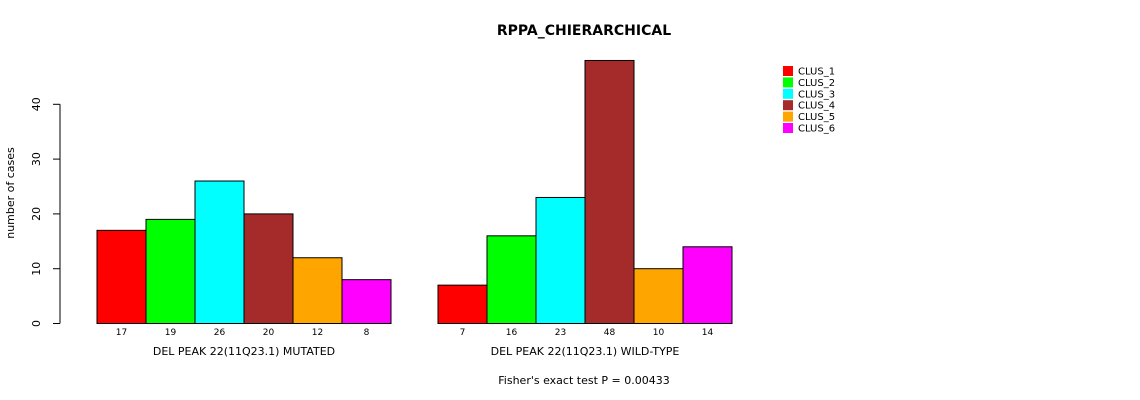 The width and height of the screenshot is (1140, 400). Describe the element at coordinates (584, 31) in the screenshot. I see `chart-title: RPPA_CHIERARCHICAL` at that location.